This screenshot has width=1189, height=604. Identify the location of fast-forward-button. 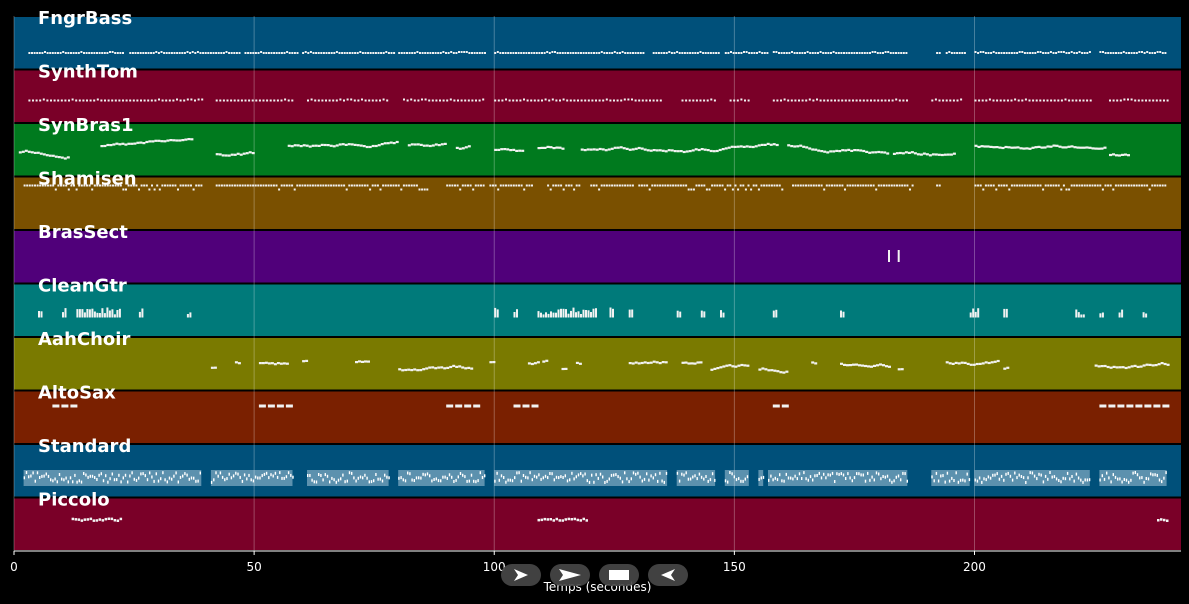
(570, 575).